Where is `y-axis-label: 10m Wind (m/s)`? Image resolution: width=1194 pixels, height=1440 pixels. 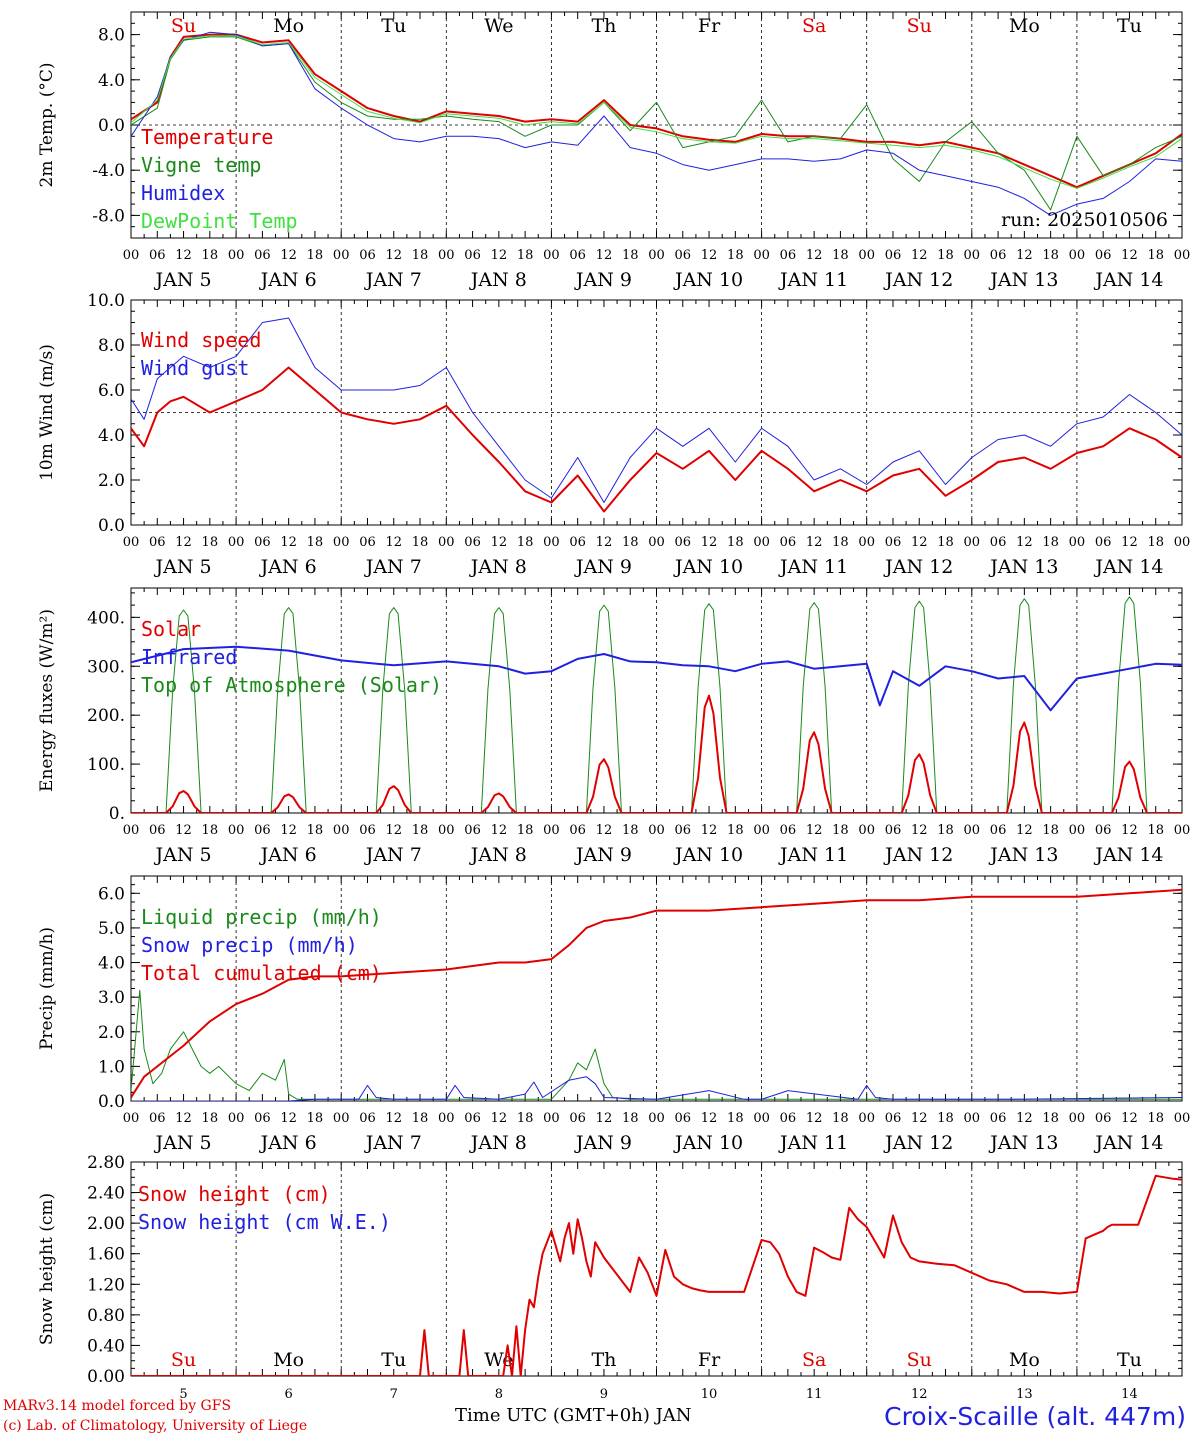
y-axis-label: 10m Wind (m/s) is located at coordinates (47, 412).